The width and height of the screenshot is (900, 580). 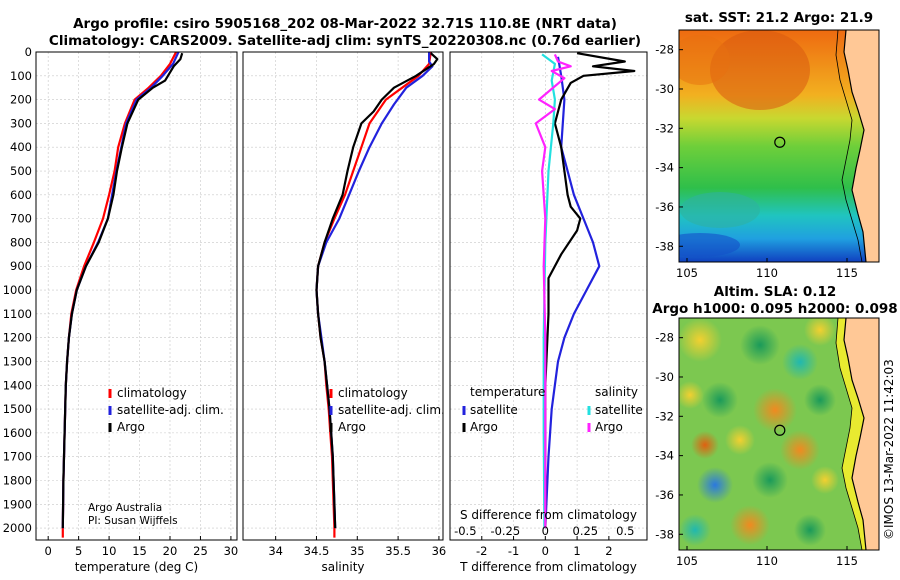 I want to click on y-tick-label: 800, so click(x=21, y=242).